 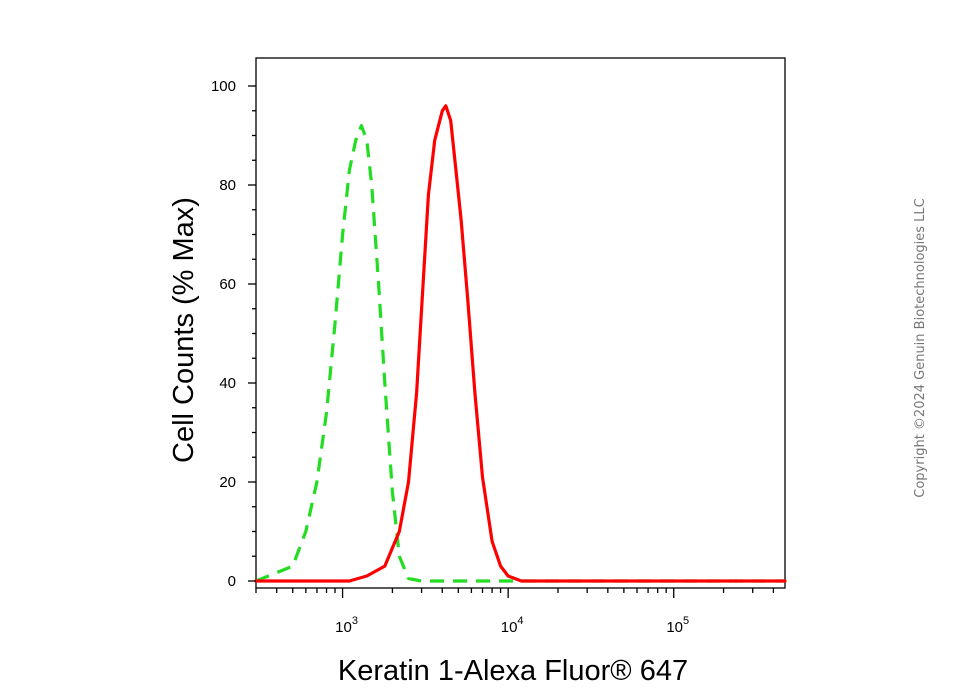 What do you see at coordinates (227, 482) in the screenshot?
I see `y-tick-label: 20` at bounding box center [227, 482].